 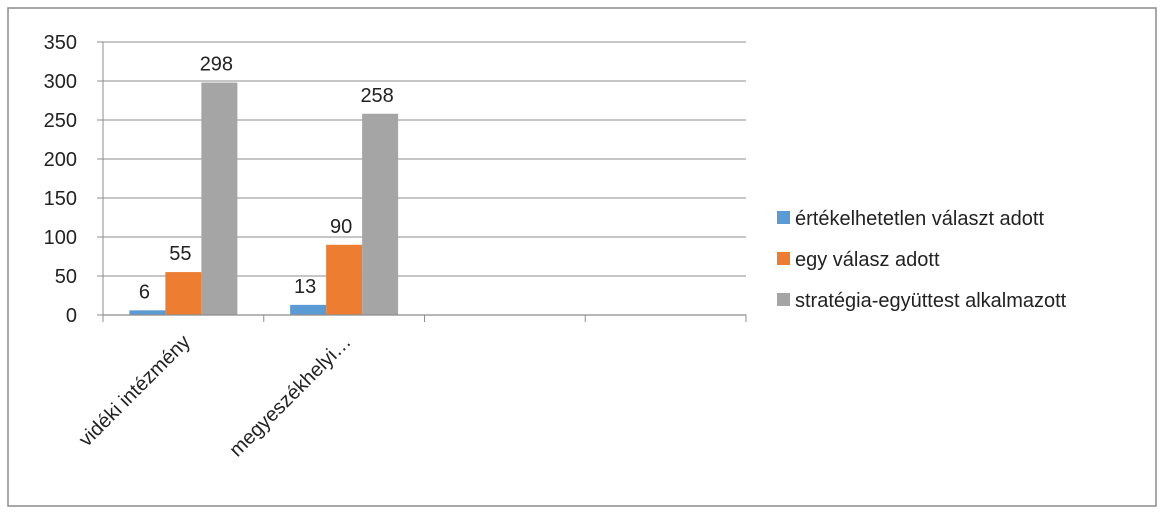 I want to click on data-label: 55, so click(x=180, y=254).